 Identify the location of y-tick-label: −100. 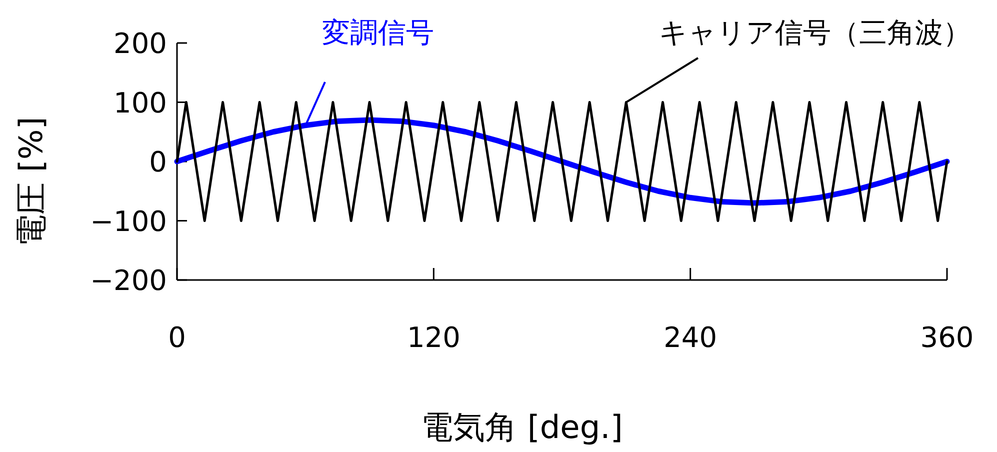
(128, 221).